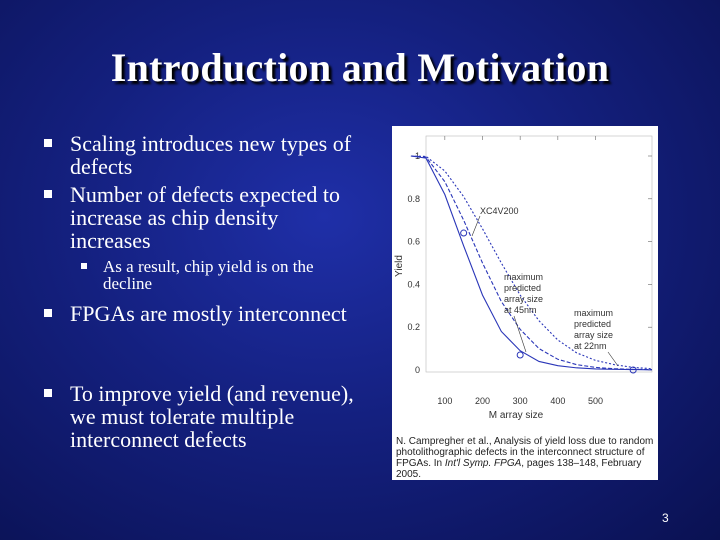 The height and width of the screenshot is (540, 720). I want to click on annotation-45nm-line3: array size, so click(523, 299).